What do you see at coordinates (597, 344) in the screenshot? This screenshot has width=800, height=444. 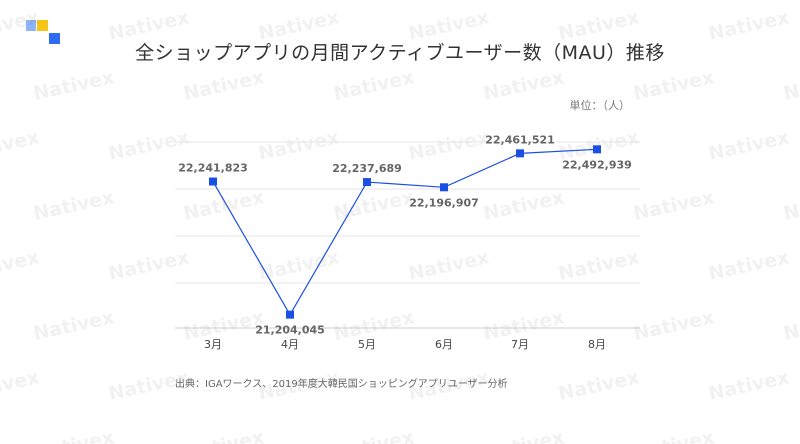 I see `x-tick-label: 8月` at bounding box center [597, 344].